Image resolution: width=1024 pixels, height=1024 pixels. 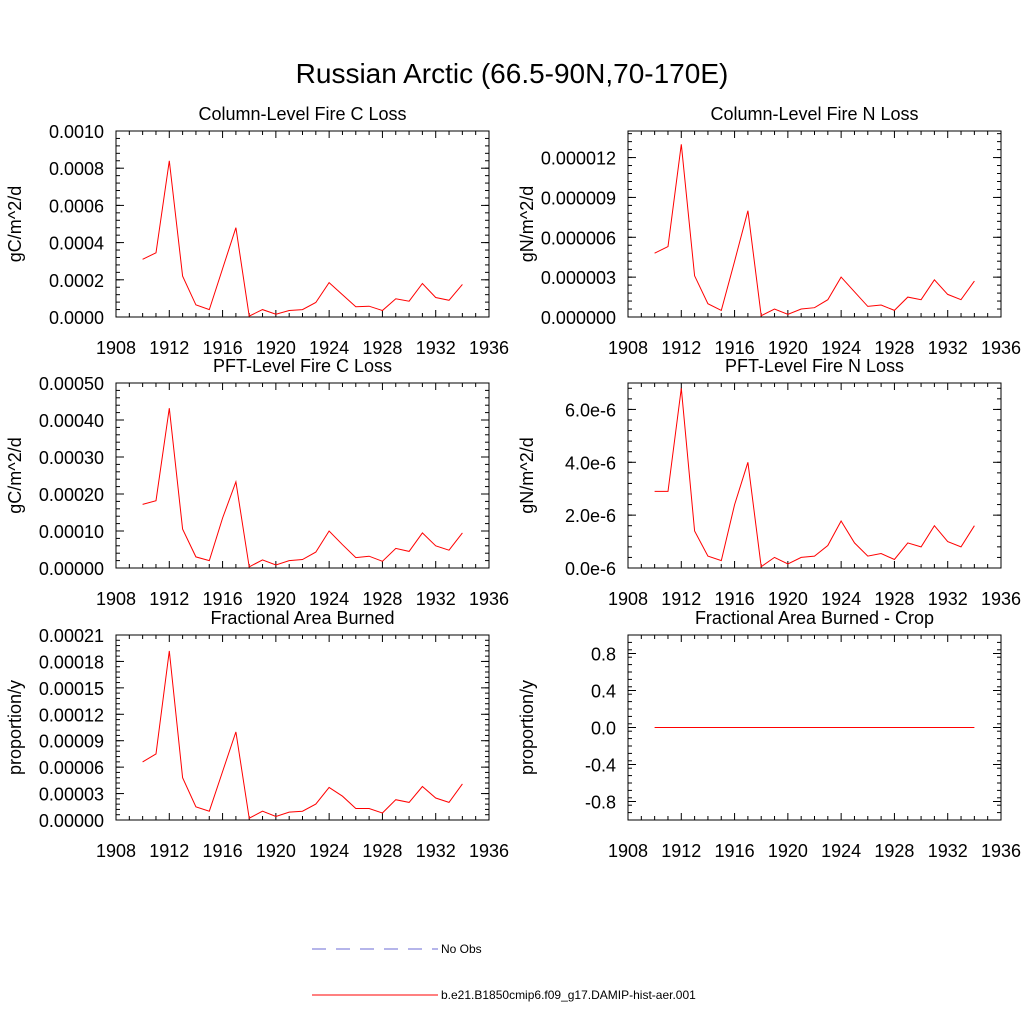 What do you see at coordinates (600, 803) in the screenshot?
I see `y-tick-label: -0.8` at bounding box center [600, 803].